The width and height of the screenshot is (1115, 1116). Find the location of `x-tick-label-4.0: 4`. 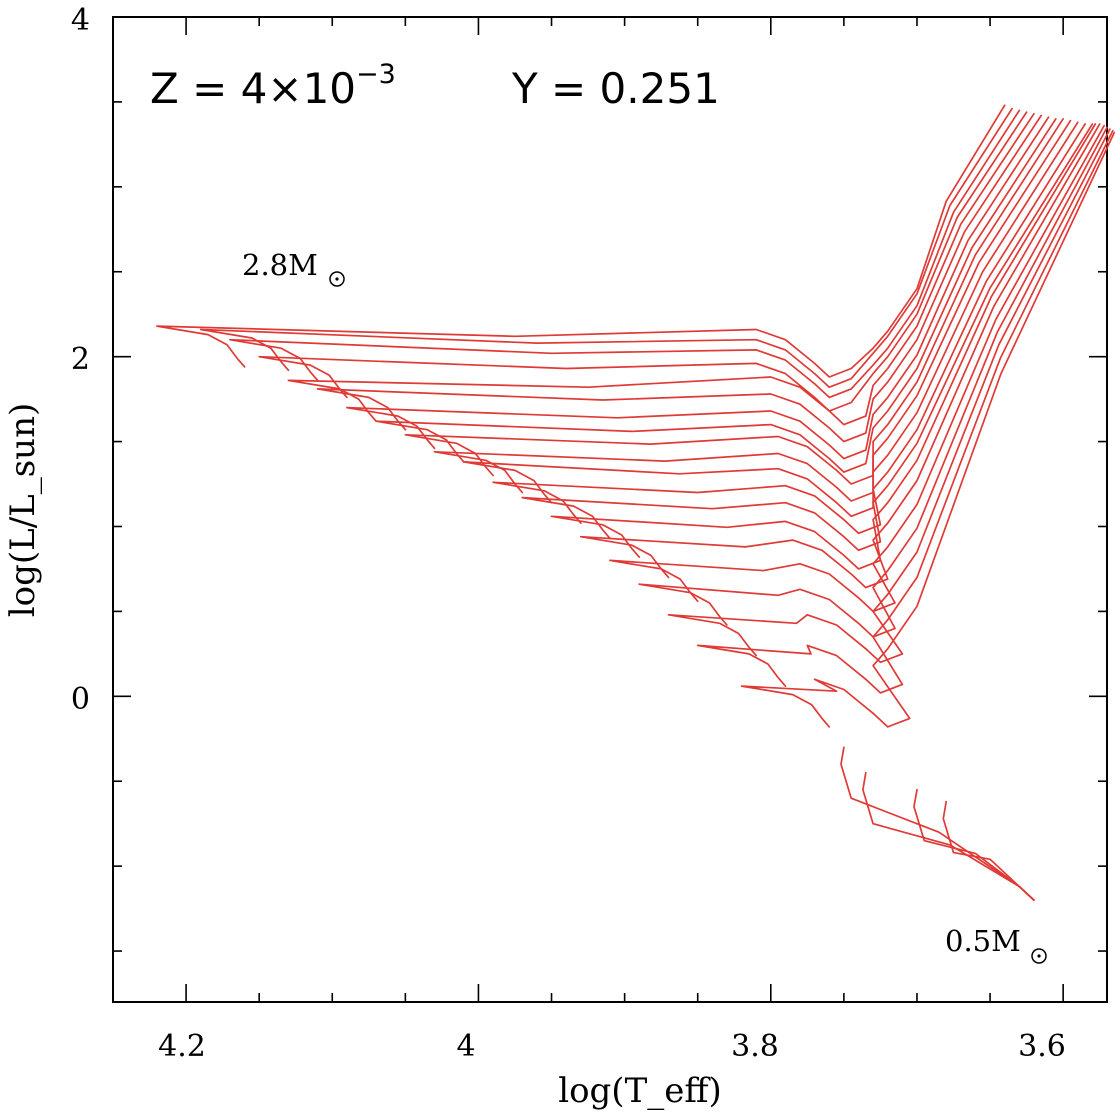

x-tick-label-4.0: 4 is located at coordinates (465, 1046).